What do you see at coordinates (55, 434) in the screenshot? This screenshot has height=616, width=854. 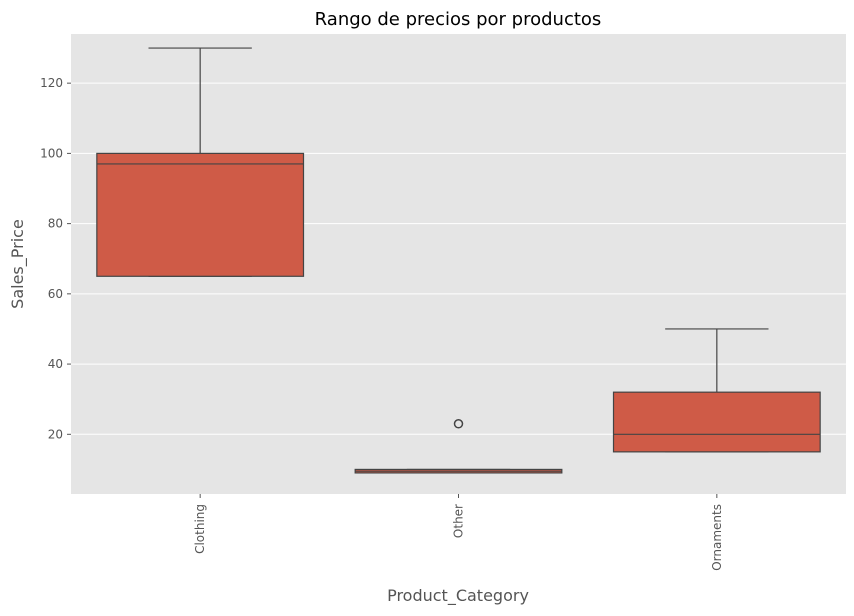 I see `y-tick-label: 20` at bounding box center [55, 434].